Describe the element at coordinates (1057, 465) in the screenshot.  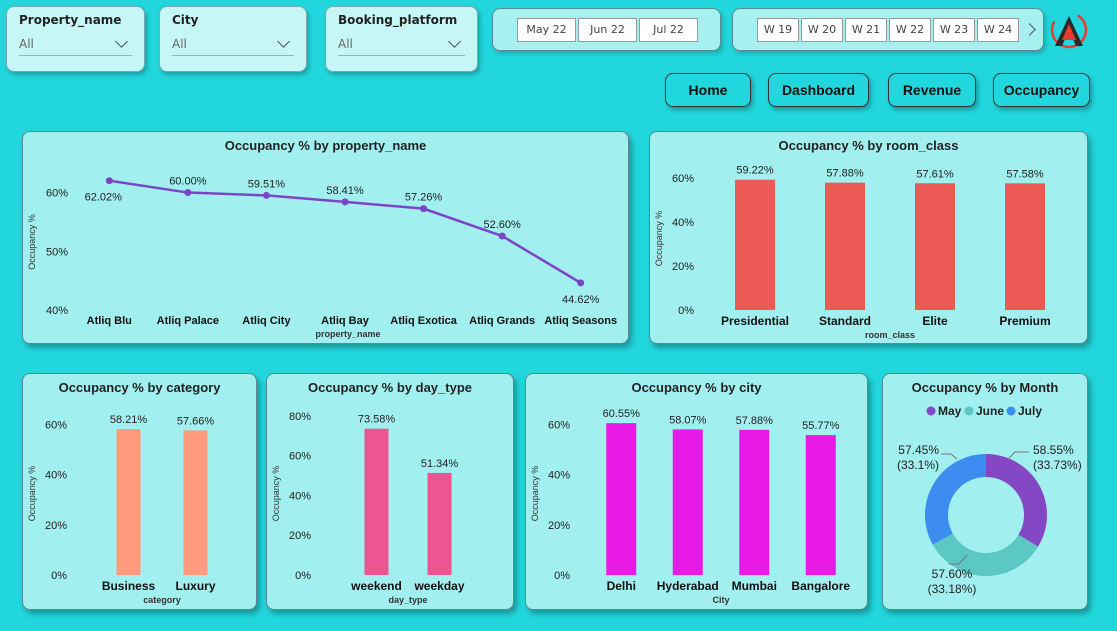
I see `data-label-share: (33.73%)` at that location.